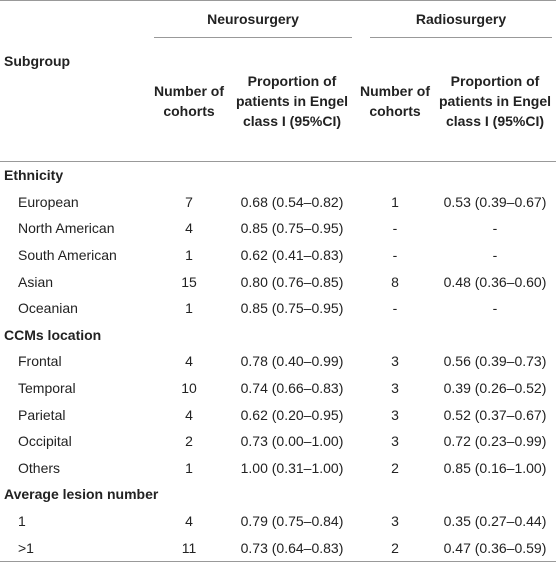 Image resolution: width=556 pixels, height=562 pixels. Describe the element at coordinates (495, 467) in the screenshot. I see `cell: 0.85 (0.16–1.00)` at that location.